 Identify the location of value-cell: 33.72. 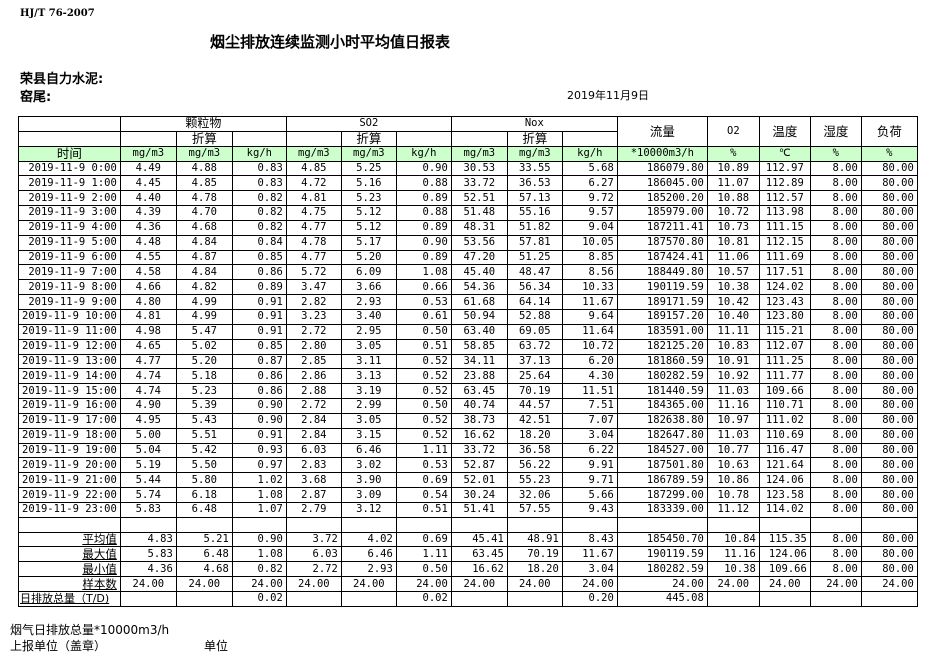
(479, 183).